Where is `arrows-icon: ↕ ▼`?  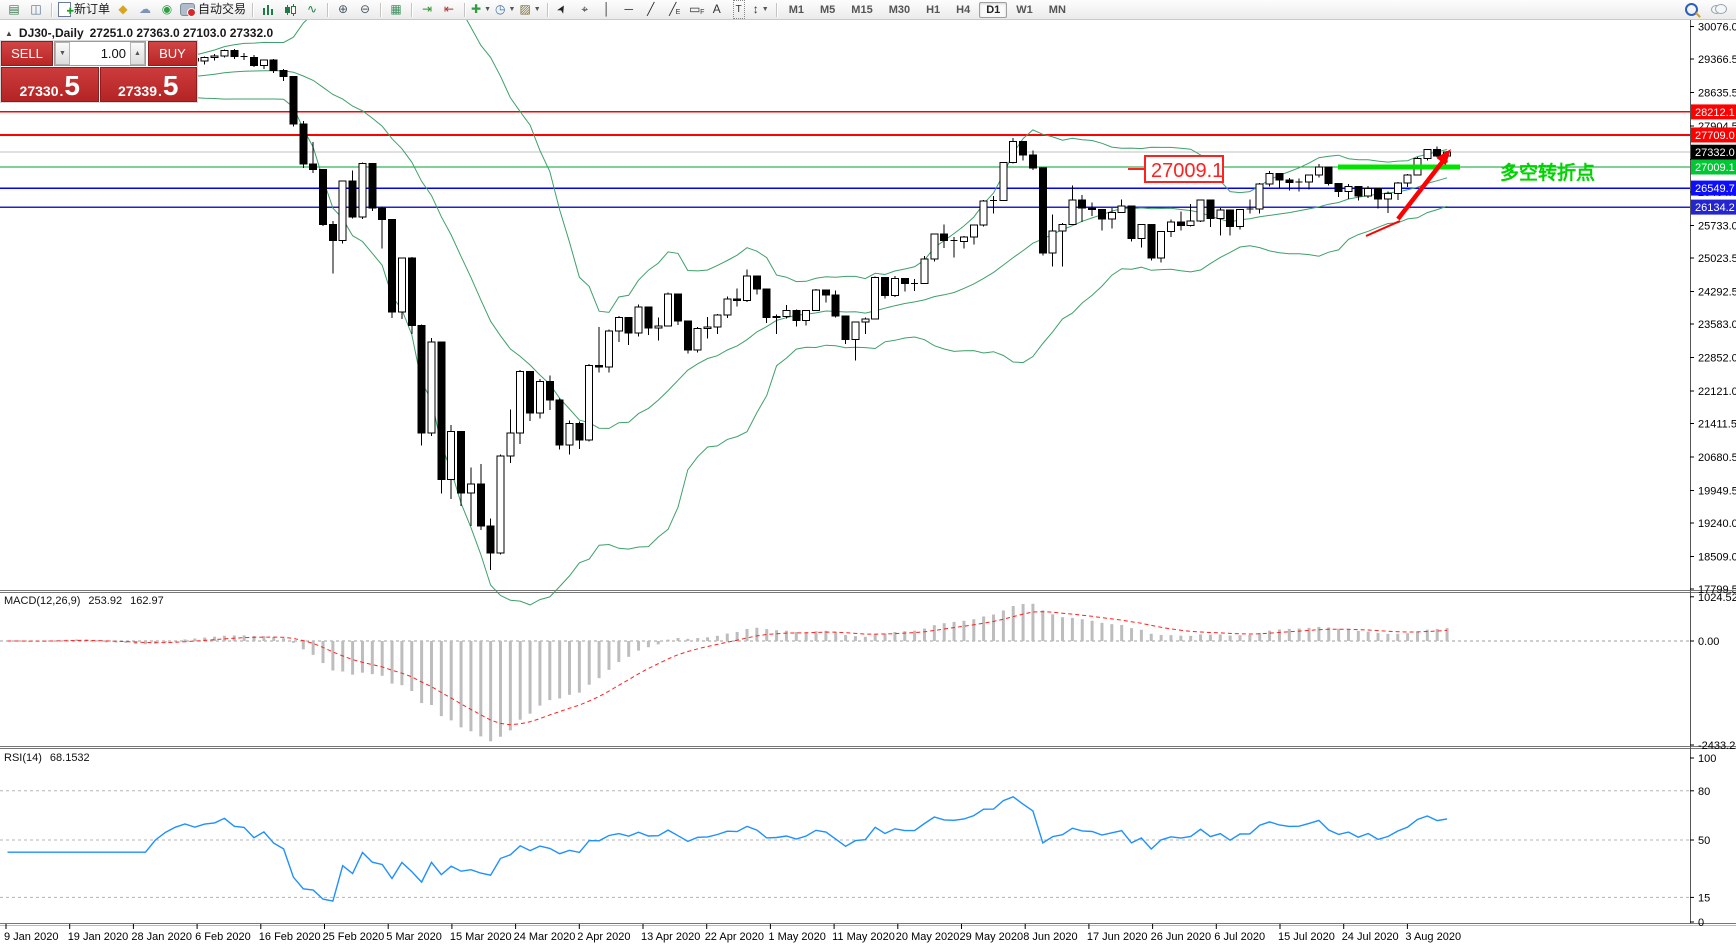
arrows-icon: ↕ ▼ is located at coordinates (761, 9).